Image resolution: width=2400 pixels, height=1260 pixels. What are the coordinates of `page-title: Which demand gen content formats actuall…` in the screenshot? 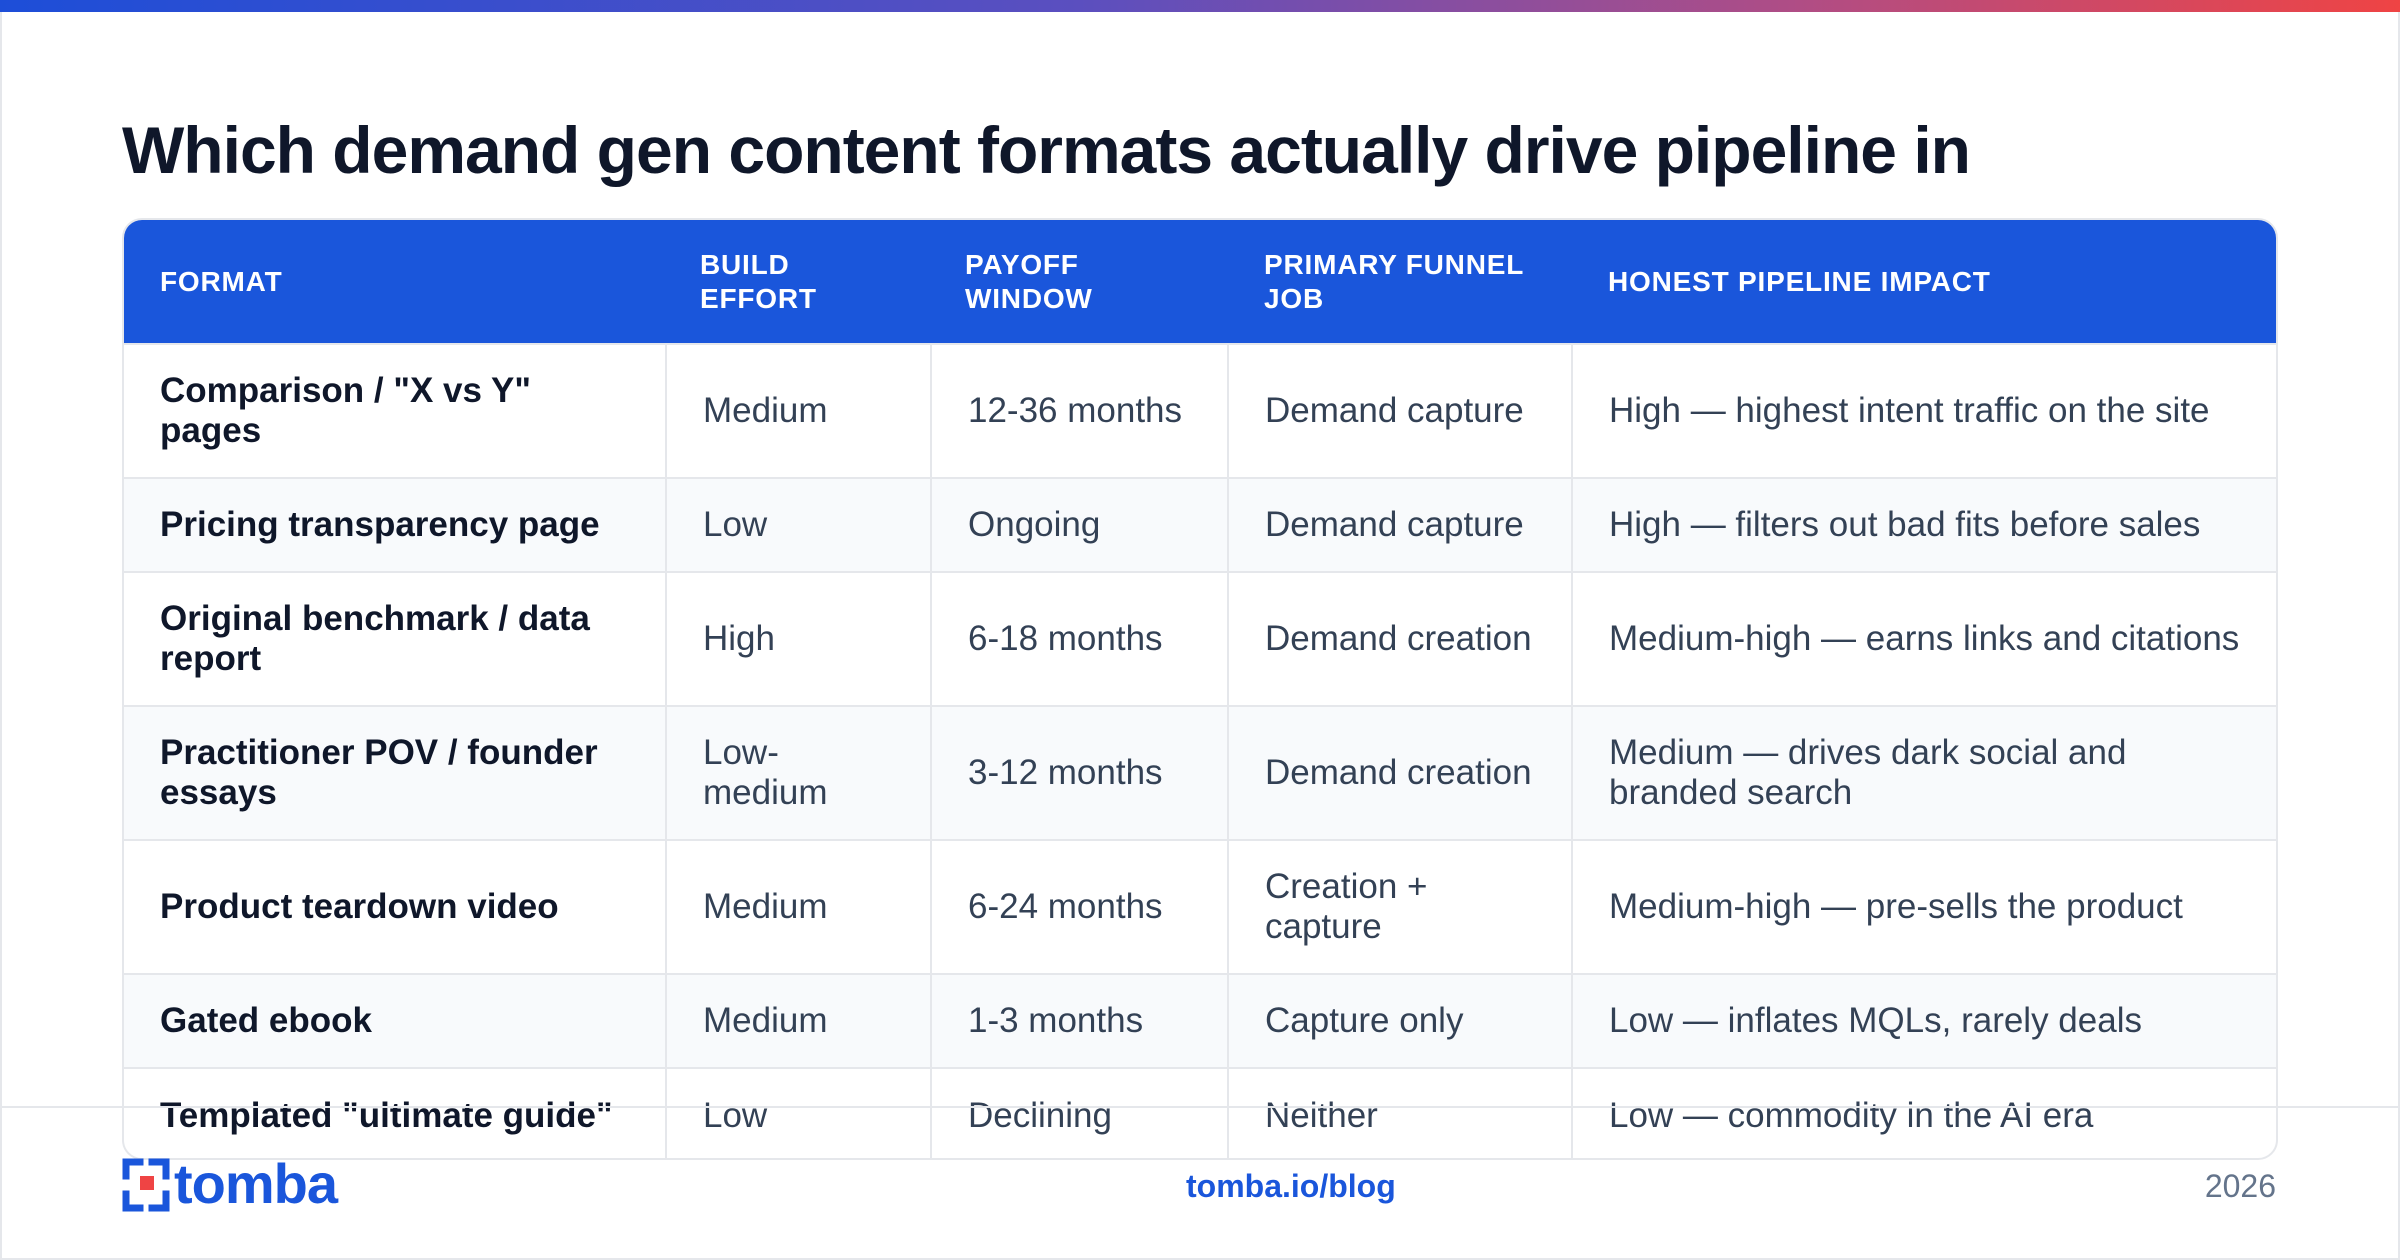 It's located at (1046, 160).